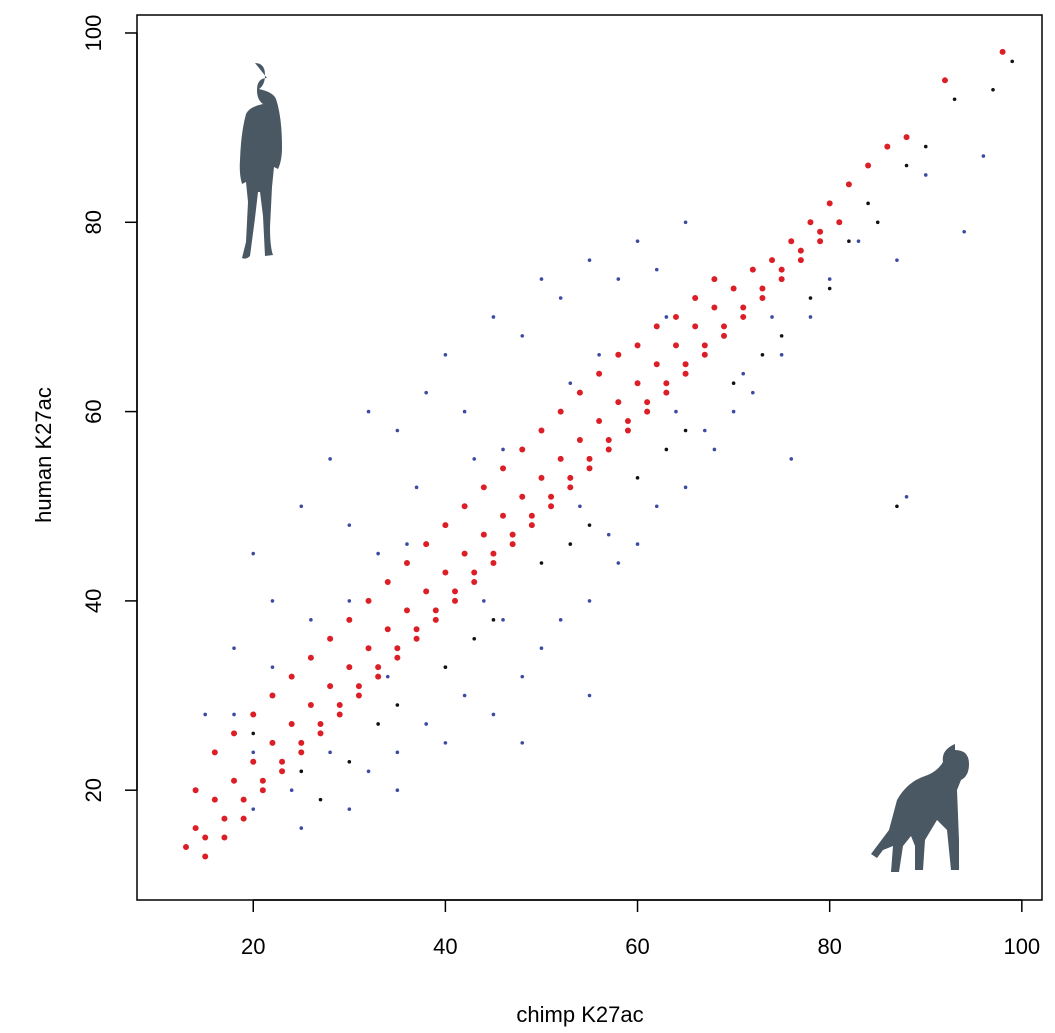  Describe the element at coordinates (637, 946) in the screenshot. I see `x-tick-label: 60` at that location.